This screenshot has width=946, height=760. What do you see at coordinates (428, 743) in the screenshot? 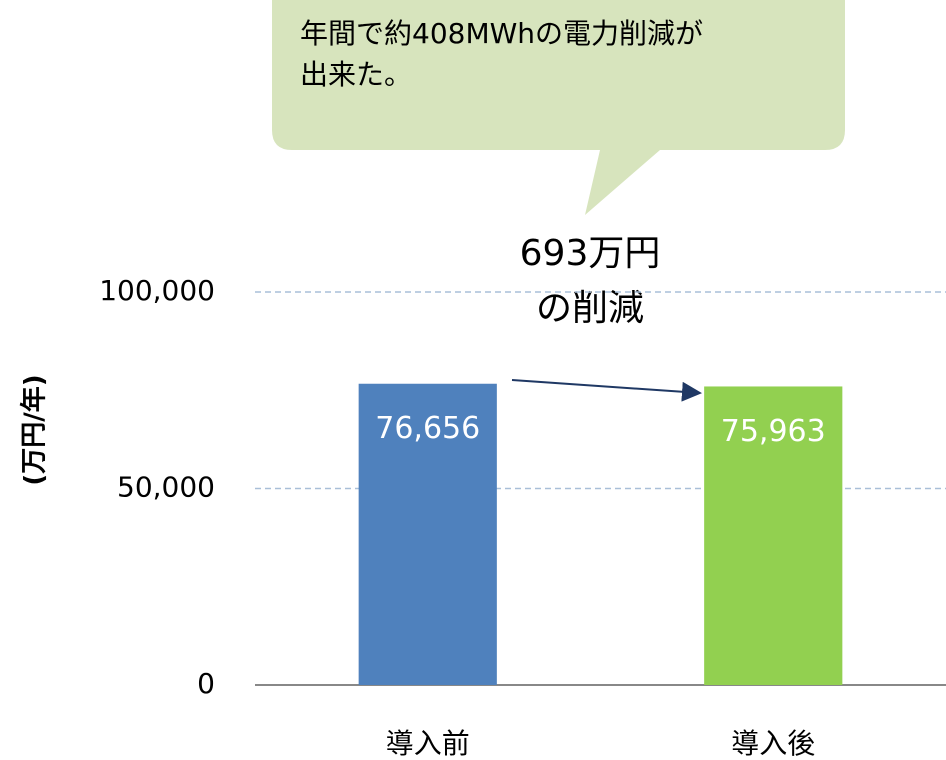
I see `x-tick-label: 導入前` at bounding box center [428, 743].